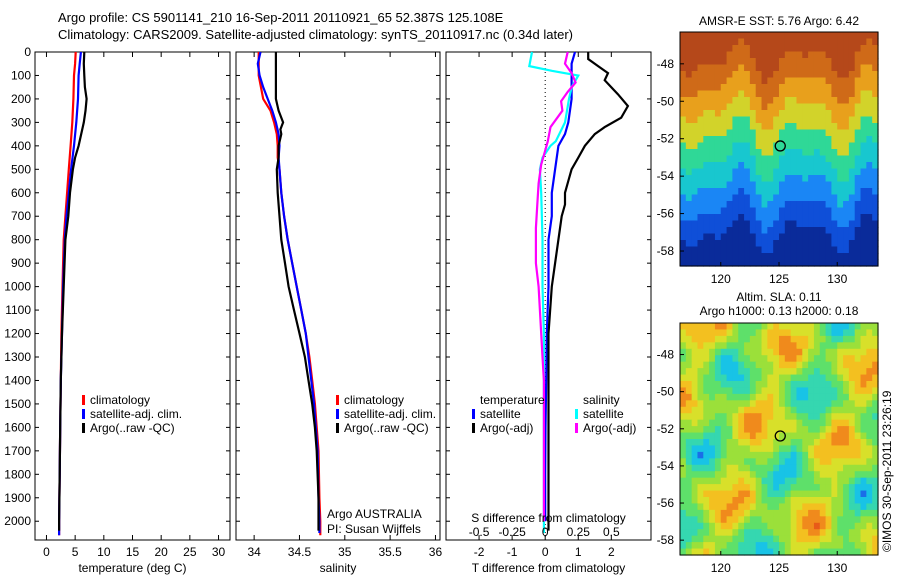 The image size is (900, 580). I want to click on depth-ytick-label: 1700, so click(17, 451).